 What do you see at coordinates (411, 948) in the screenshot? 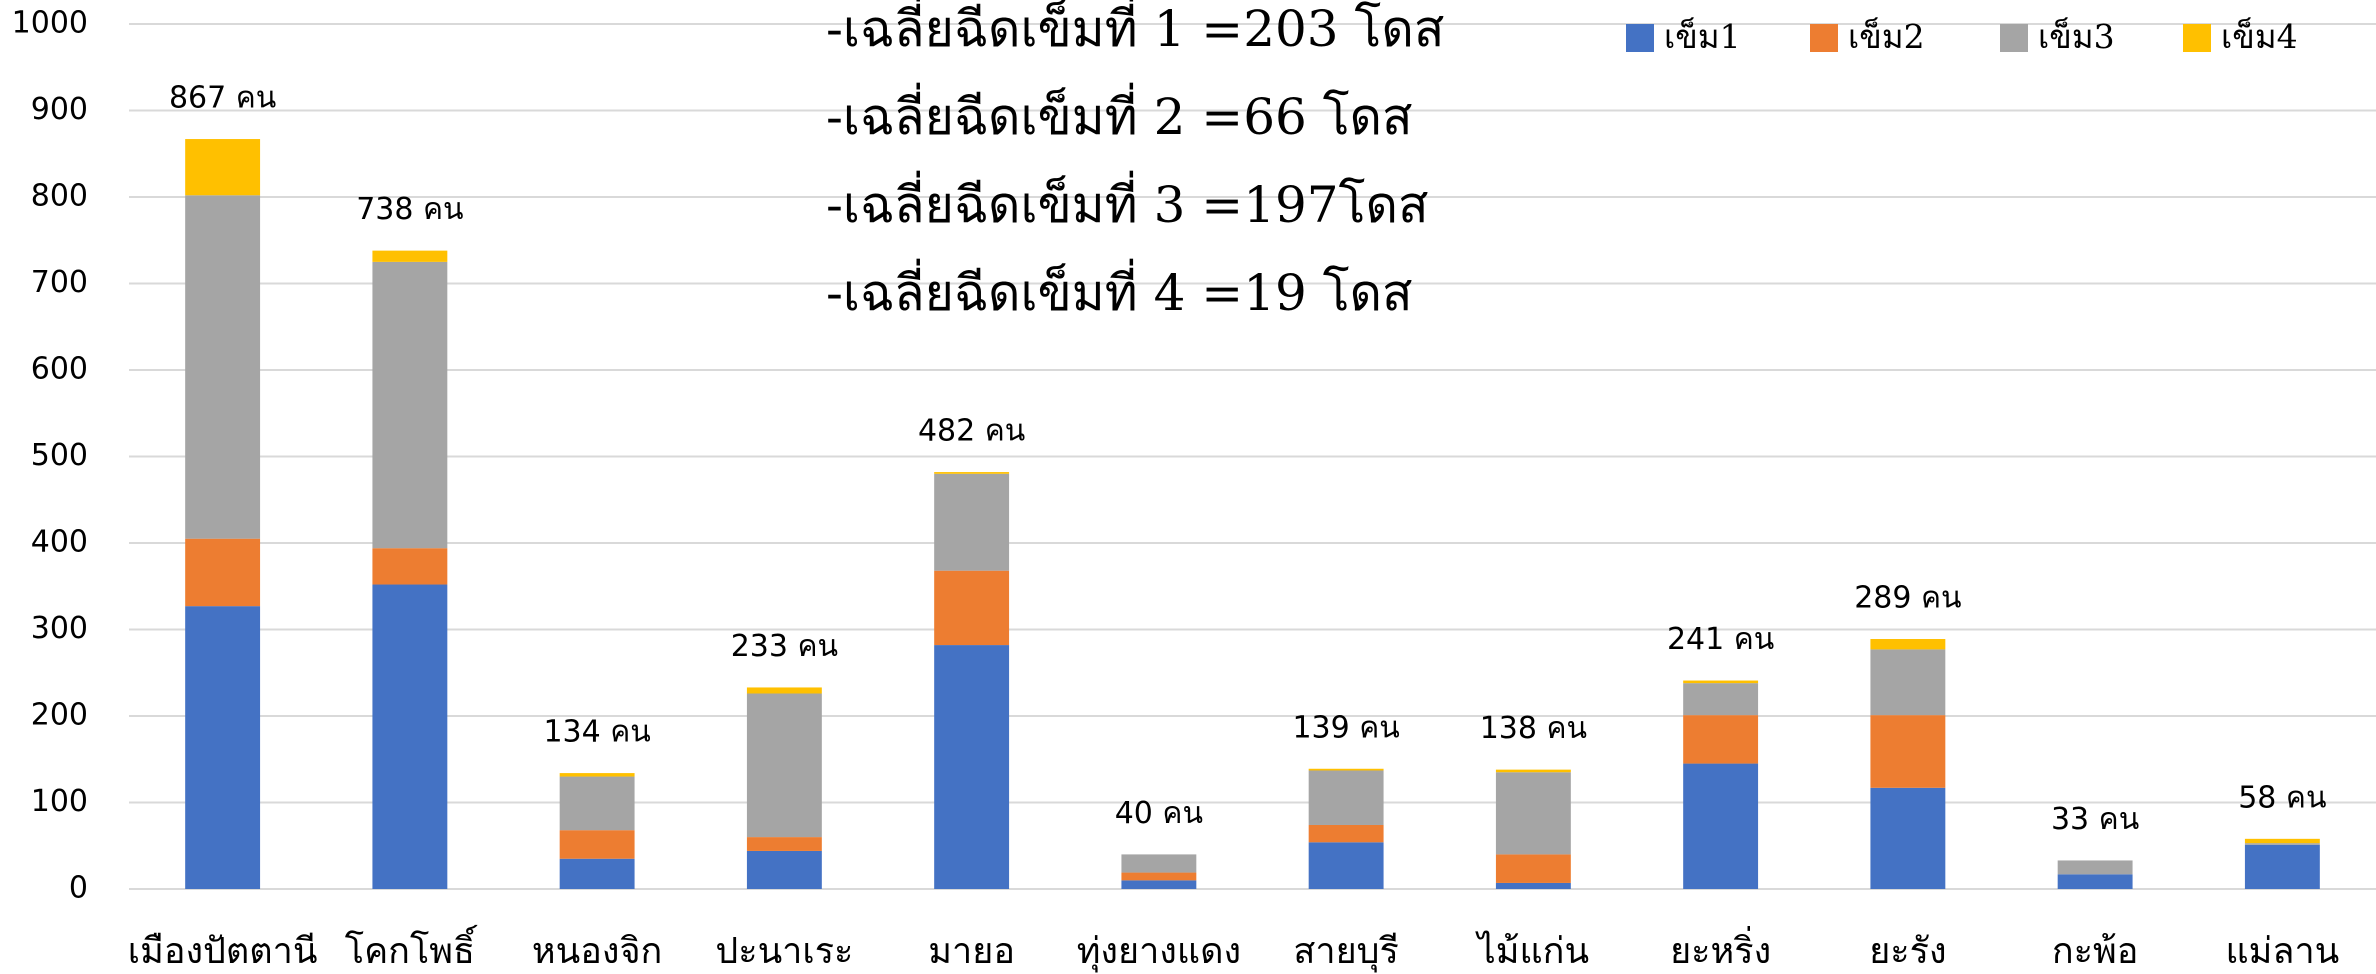
I see `x-tick-label: โคกโพธิ์` at bounding box center [411, 948].